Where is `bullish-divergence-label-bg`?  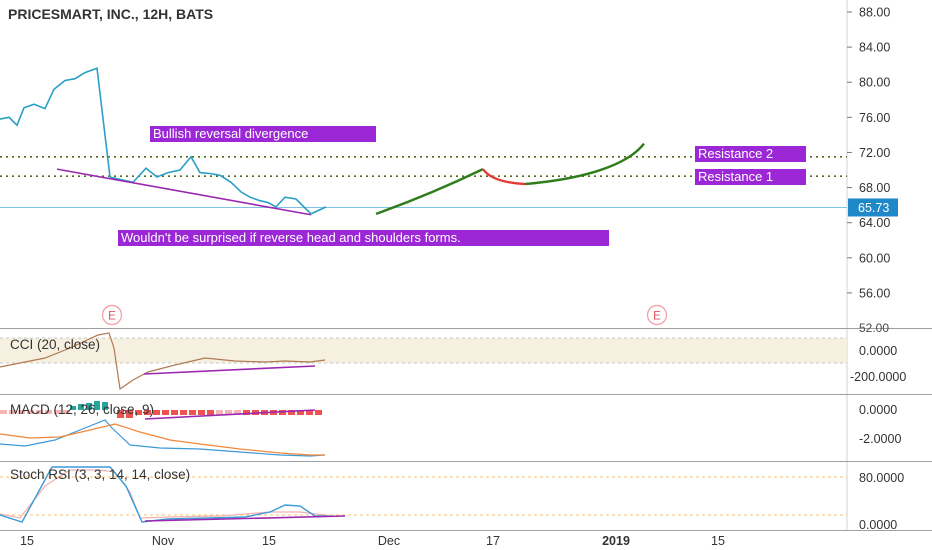
bullish-divergence-label-bg is located at coordinates (263, 134).